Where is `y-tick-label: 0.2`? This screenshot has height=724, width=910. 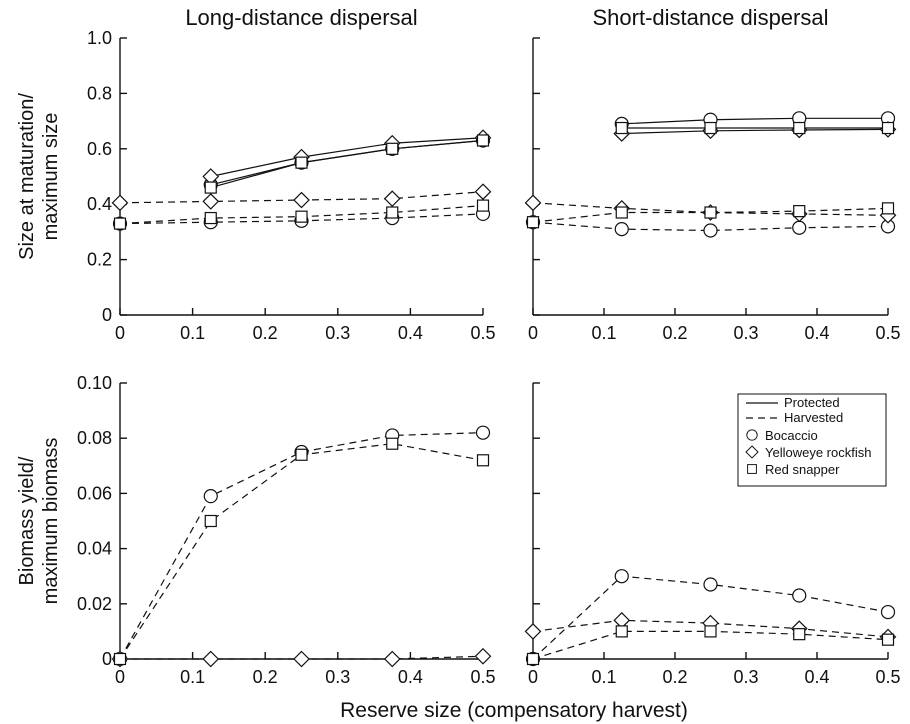
y-tick-label: 0.2 is located at coordinates (99, 260).